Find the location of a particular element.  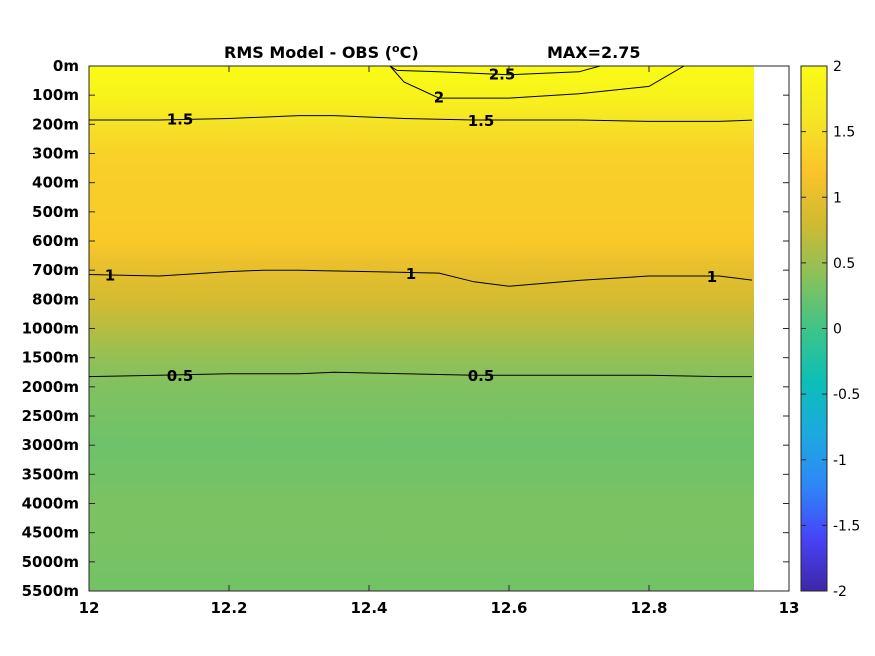

colorbar-tick-label: 2 is located at coordinates (837, 67).